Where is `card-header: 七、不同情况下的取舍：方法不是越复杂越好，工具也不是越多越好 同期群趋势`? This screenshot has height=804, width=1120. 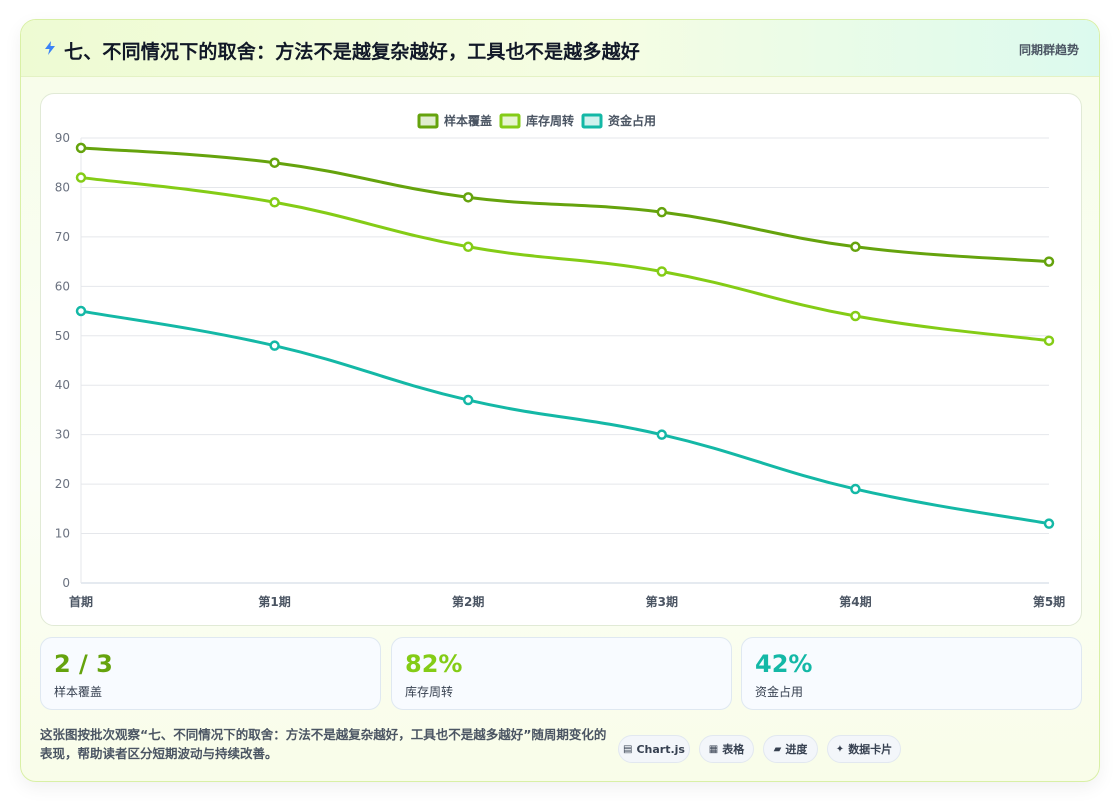 card-header: 七、不同情况下的取舍：方法不是越复杂越好，工具也不是越多越好 同期群趋势 is located at coordinates (560, 48).